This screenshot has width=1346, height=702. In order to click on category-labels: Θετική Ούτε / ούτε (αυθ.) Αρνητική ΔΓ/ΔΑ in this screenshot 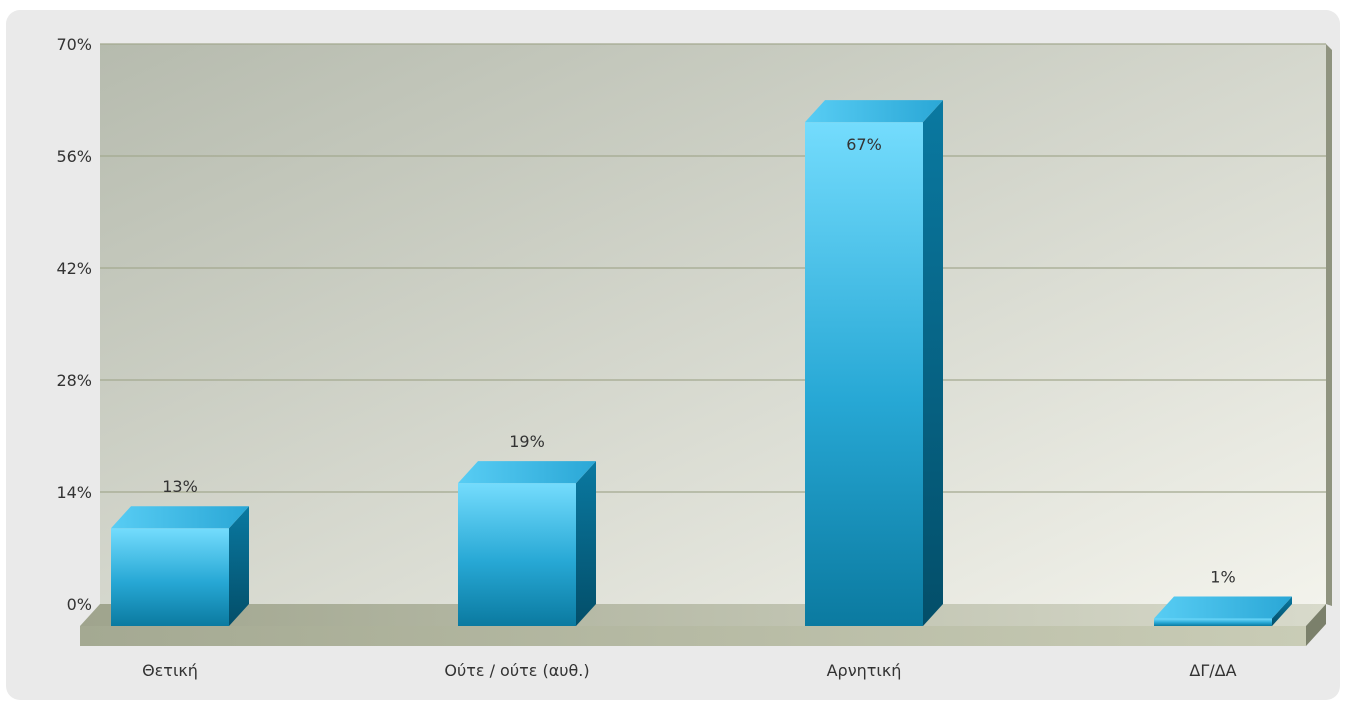, I will do `click(689, 670)`.